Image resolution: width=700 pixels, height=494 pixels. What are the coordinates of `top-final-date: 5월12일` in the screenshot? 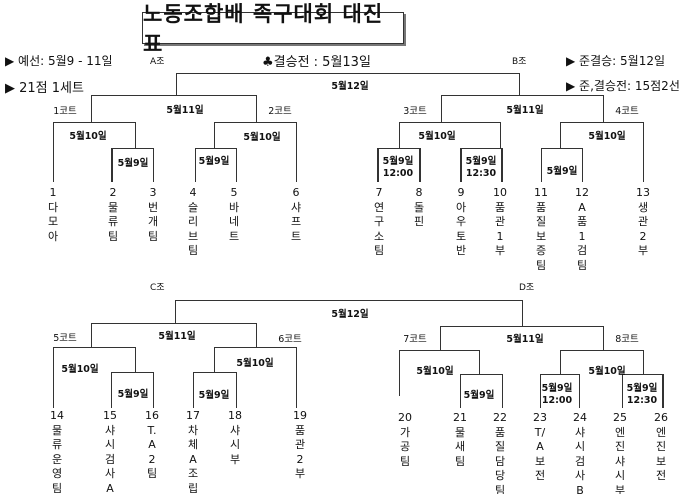 It's located at (350, 86).